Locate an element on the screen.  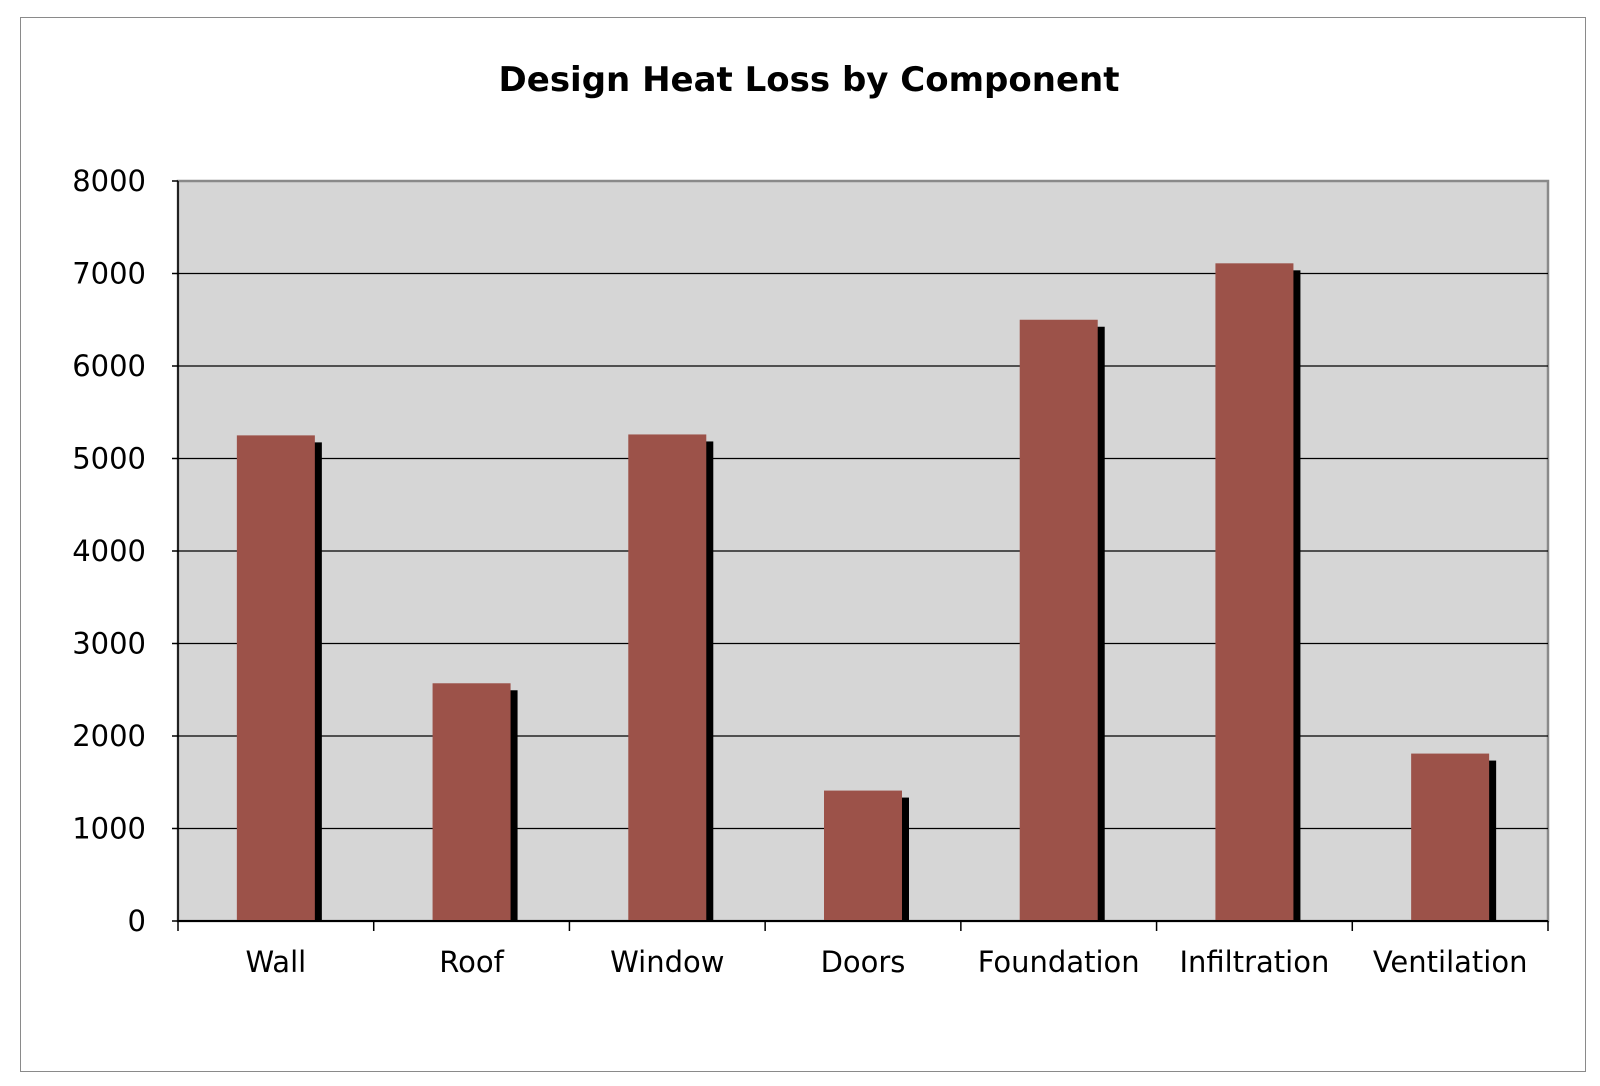
x-tick-label: Doors is located at coordinates (863, 962).